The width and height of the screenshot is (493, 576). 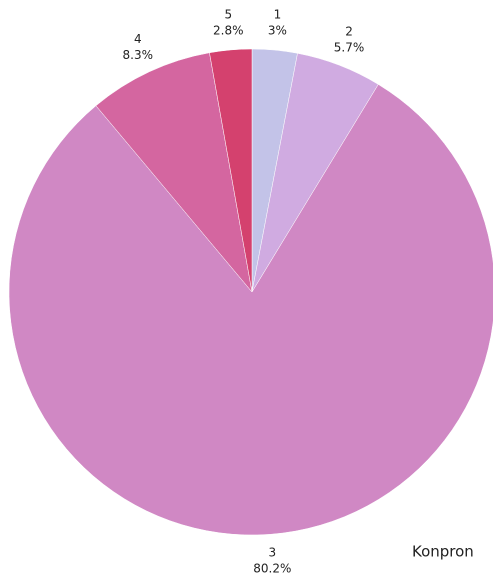 What do you see at coordinates (443, 552) in the screenshot?
I see `annotation: Konpron` at bounding box center [443, 552].